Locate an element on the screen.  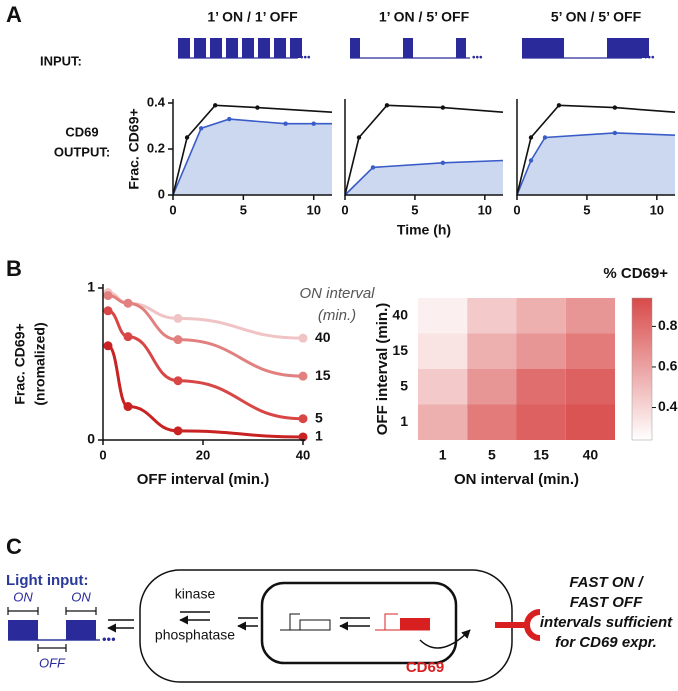
light-input-label: Light input: is located at coordinates (47, 580).